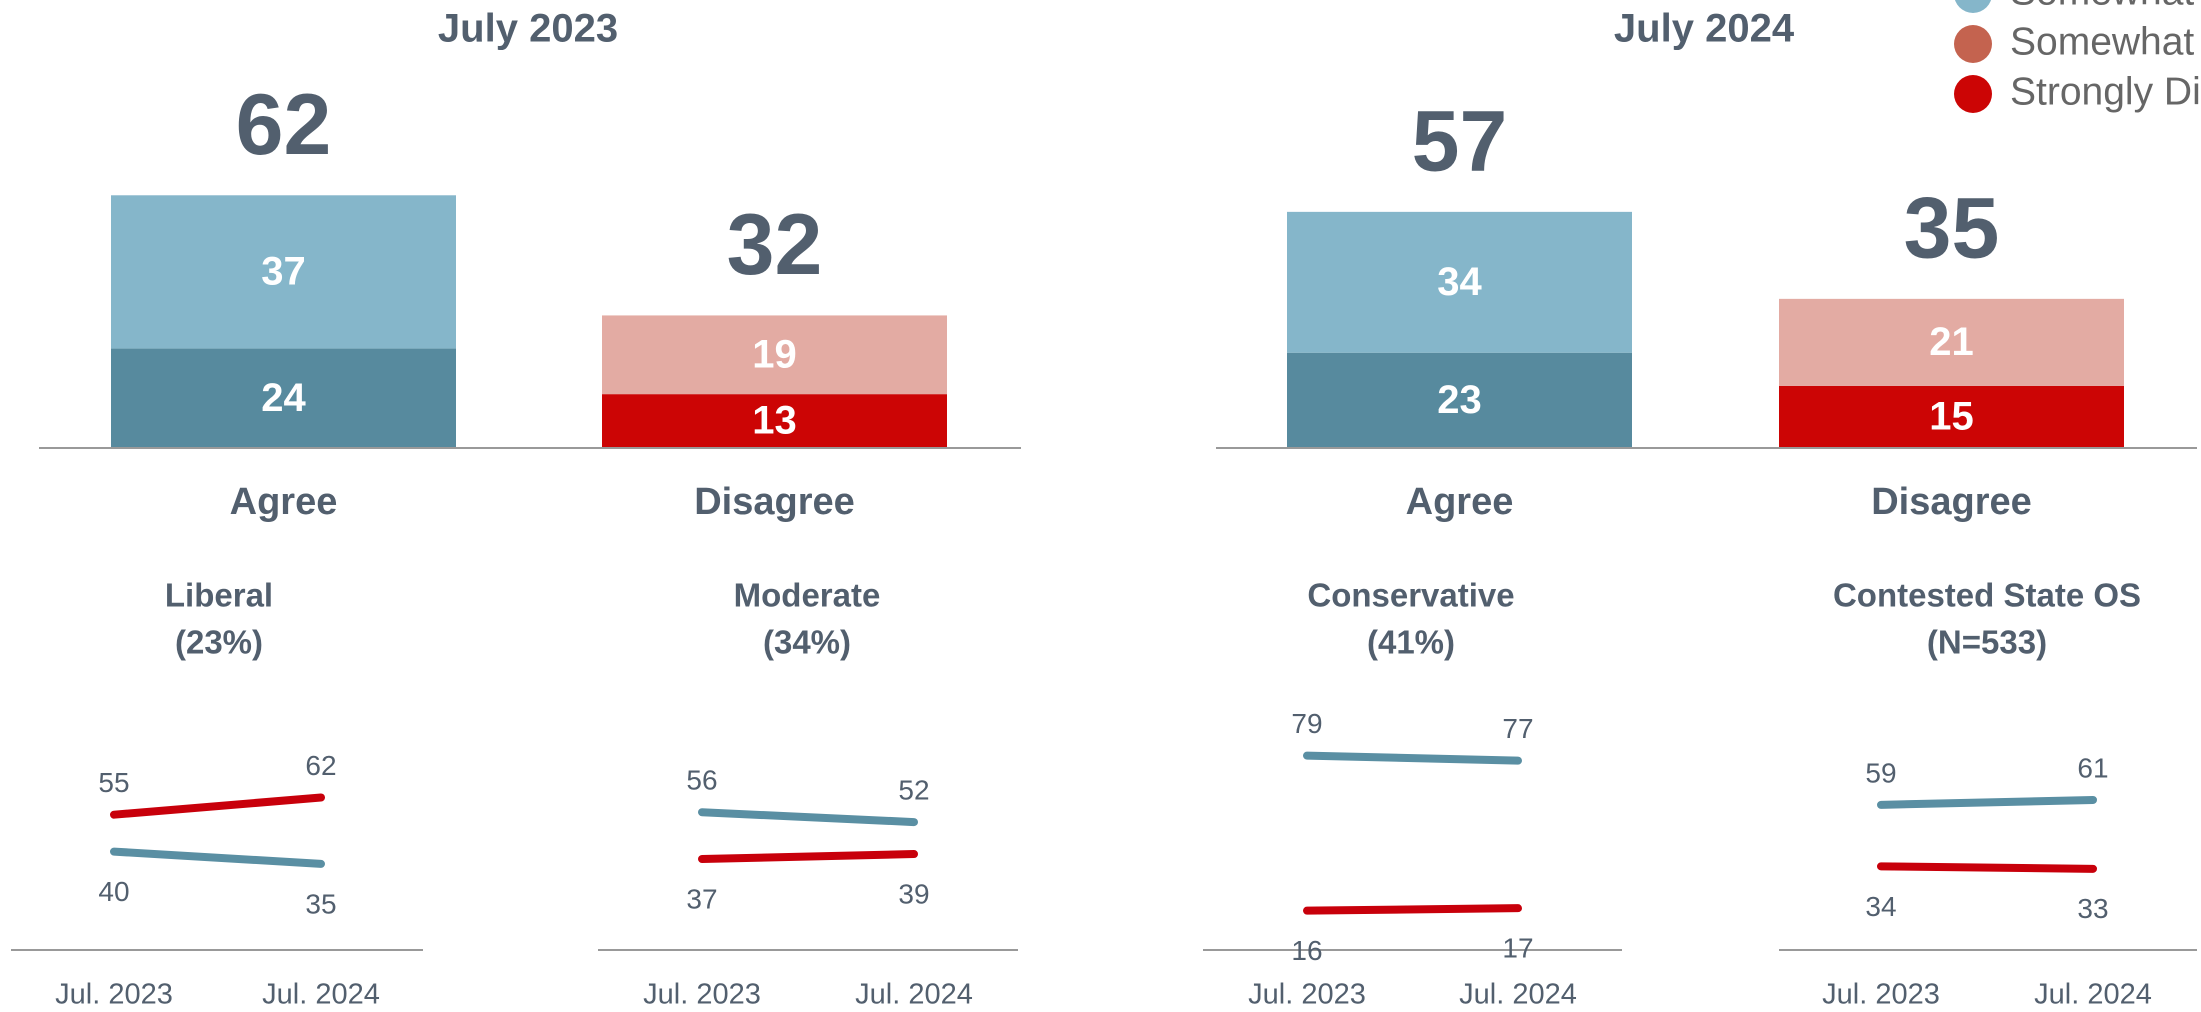 This screenshot has height=1012, width=2201. Describe the element at coordinates (113, 782) in the screenshot. I see `value-label: 55` at that location.